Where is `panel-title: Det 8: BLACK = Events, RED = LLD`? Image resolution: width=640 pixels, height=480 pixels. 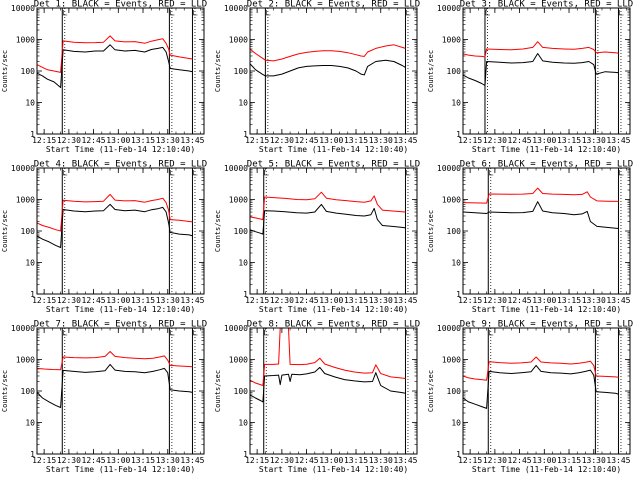
panel-title: Det 8: BLACK = Events, RED = LLD is located at coordinates (333, 325).